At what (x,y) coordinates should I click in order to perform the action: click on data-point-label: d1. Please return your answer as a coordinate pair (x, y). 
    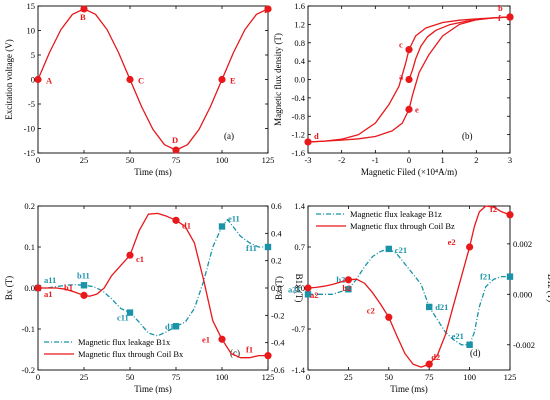
    Looking at the image, I should click on (186, 225).